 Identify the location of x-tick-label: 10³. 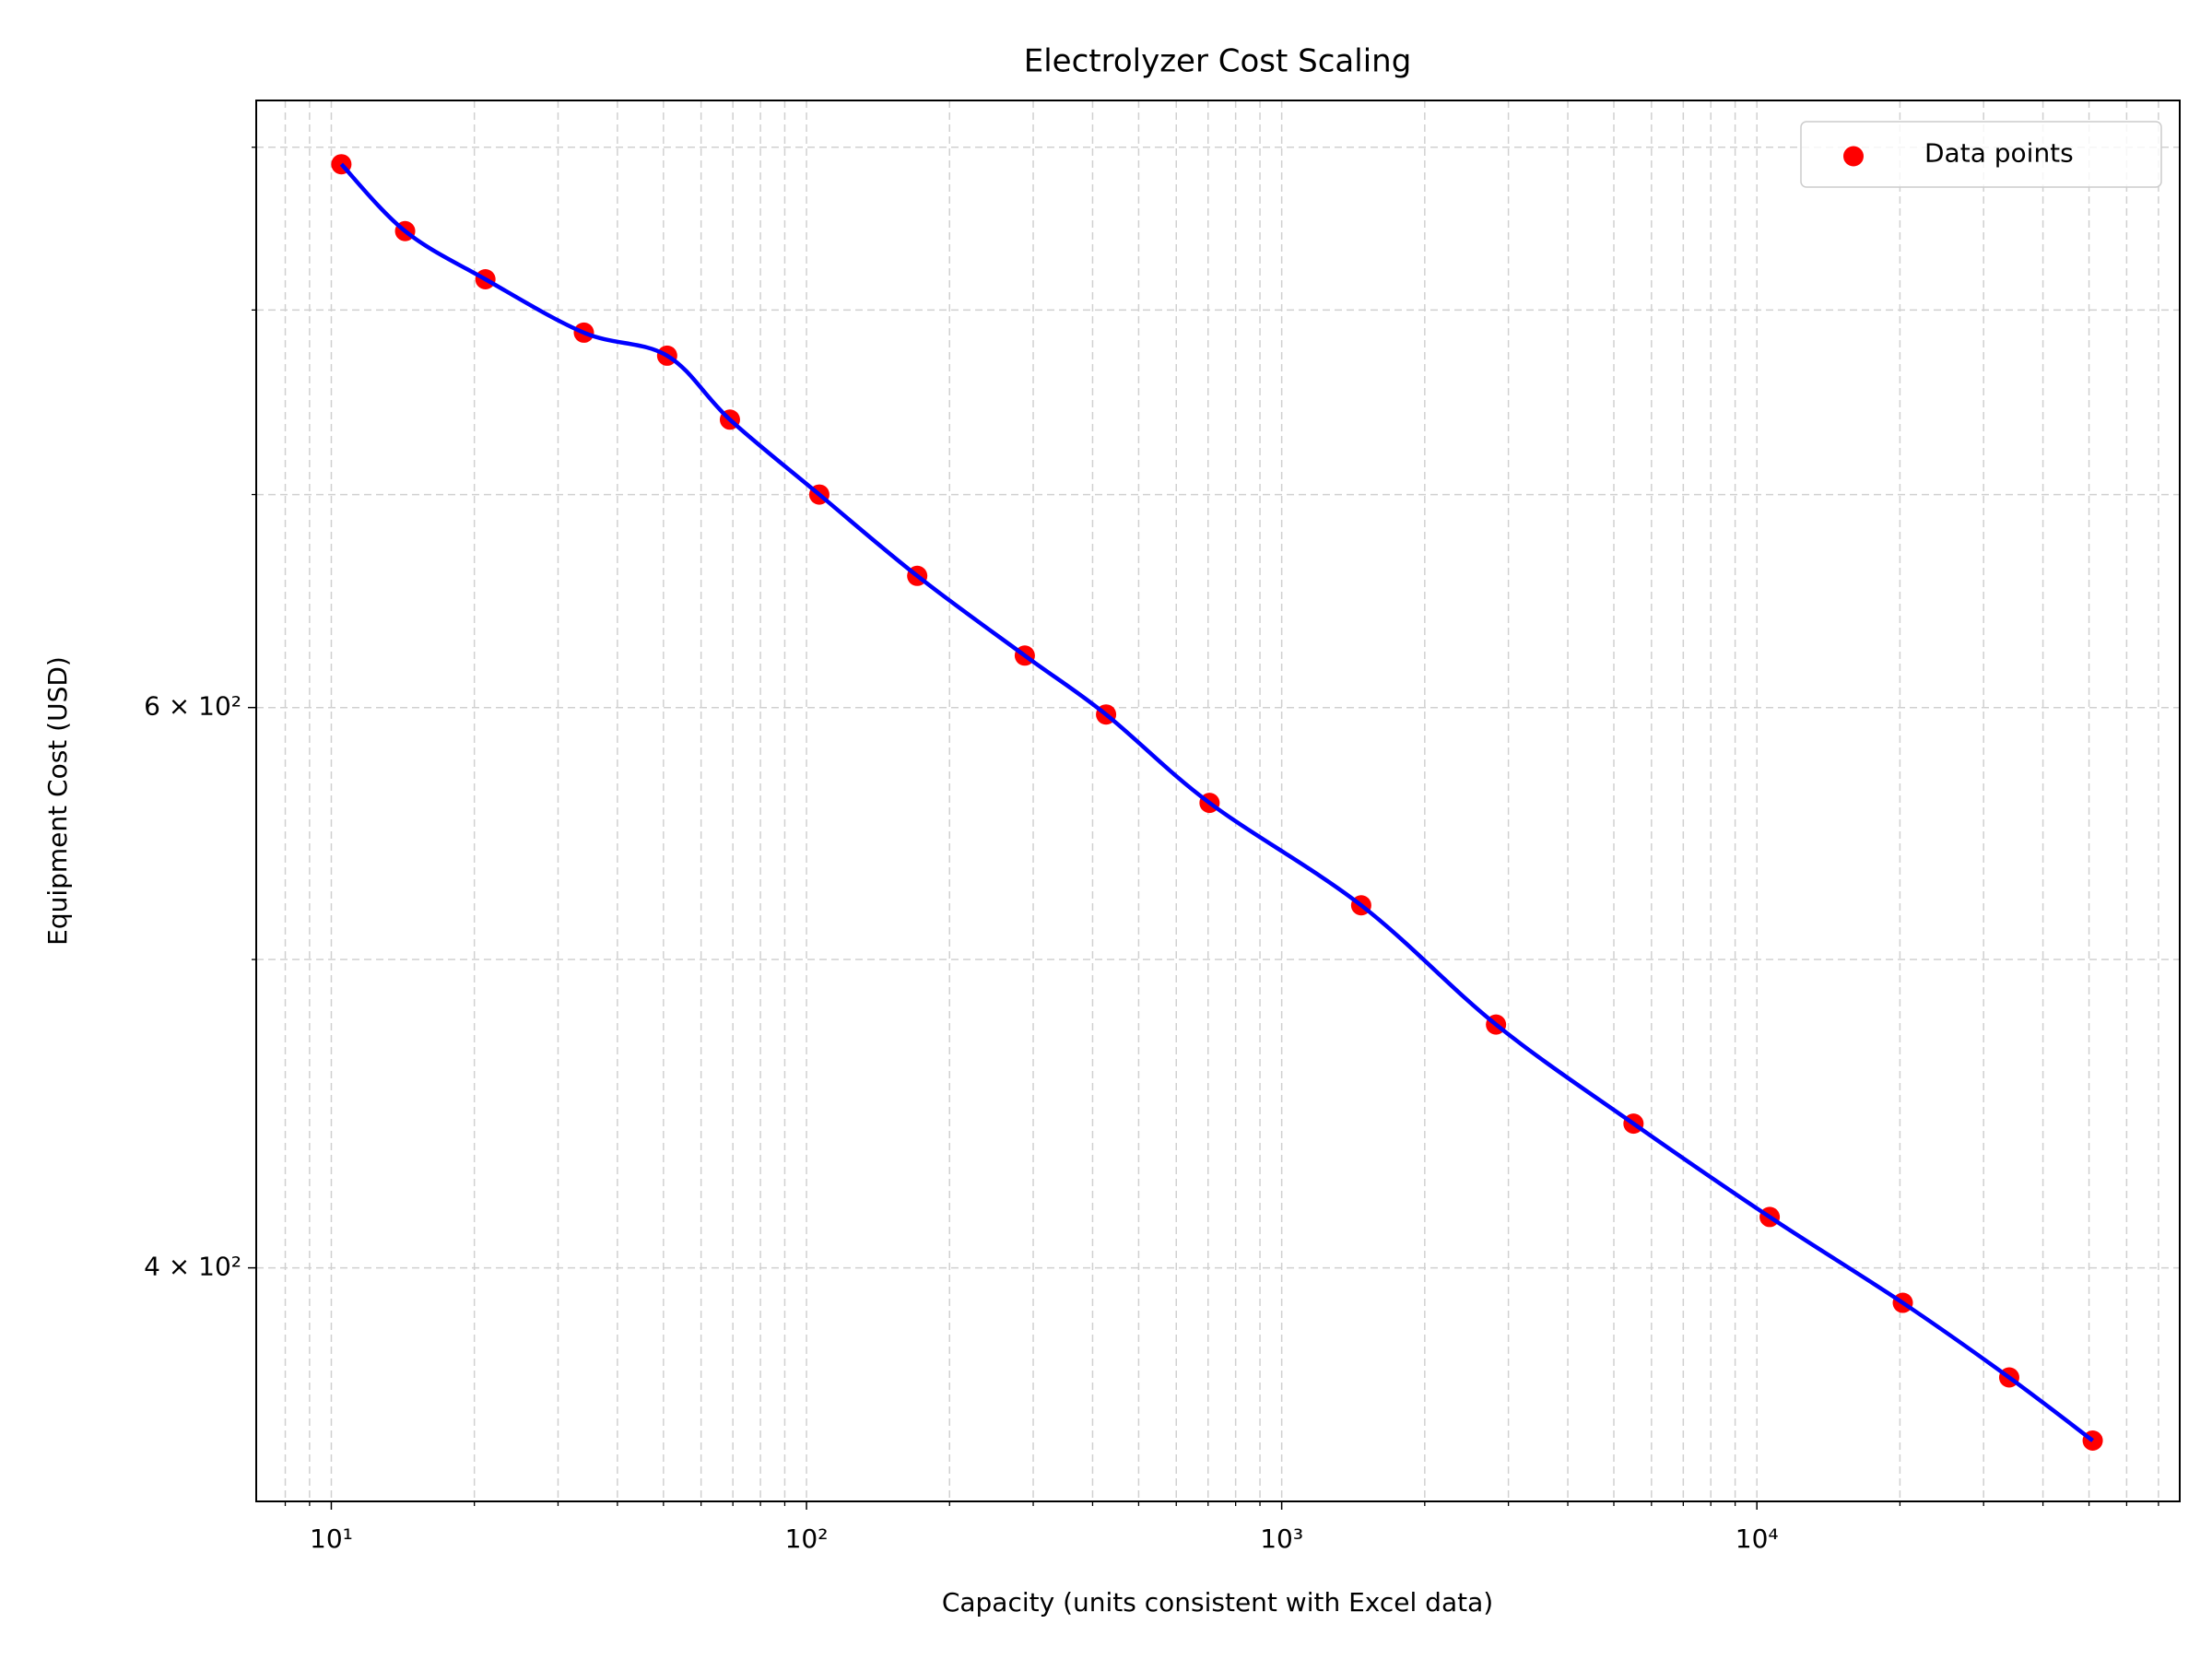
(1281, 1539).